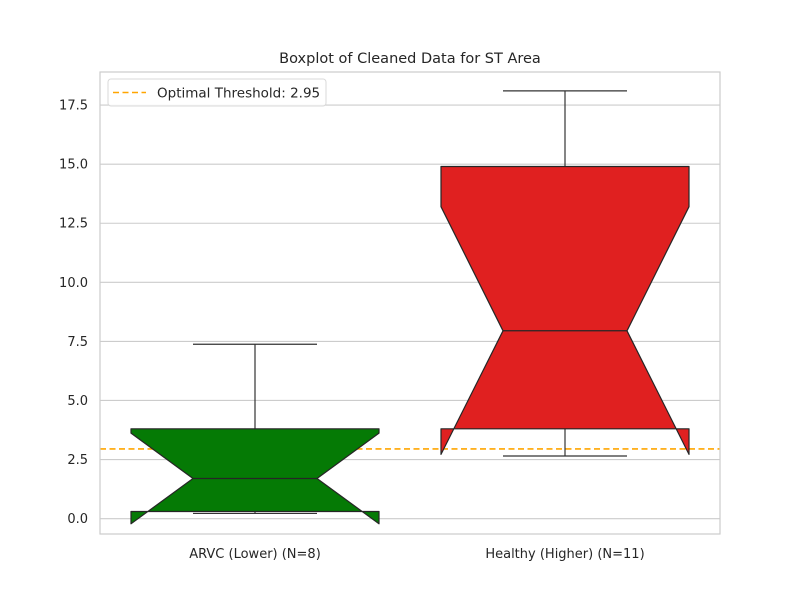  I want to click on y-tick-label: 17.5, so click(73, 106).